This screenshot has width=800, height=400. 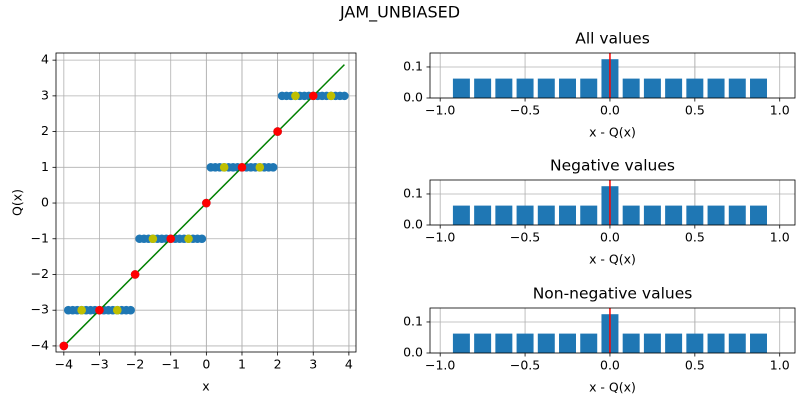 I want to click on axes-title: Negative values, so click(x=612, y=166).